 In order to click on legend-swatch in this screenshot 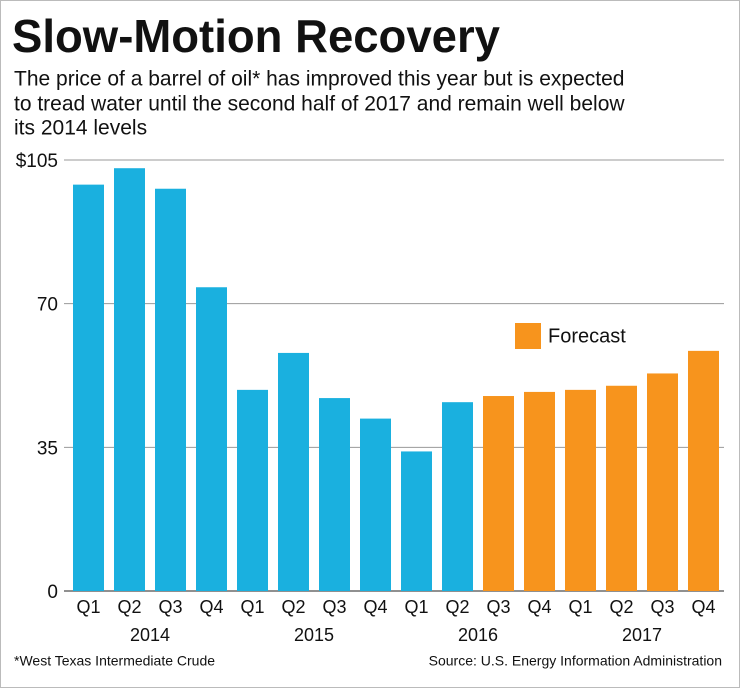, I will do `click(528, 336)`.